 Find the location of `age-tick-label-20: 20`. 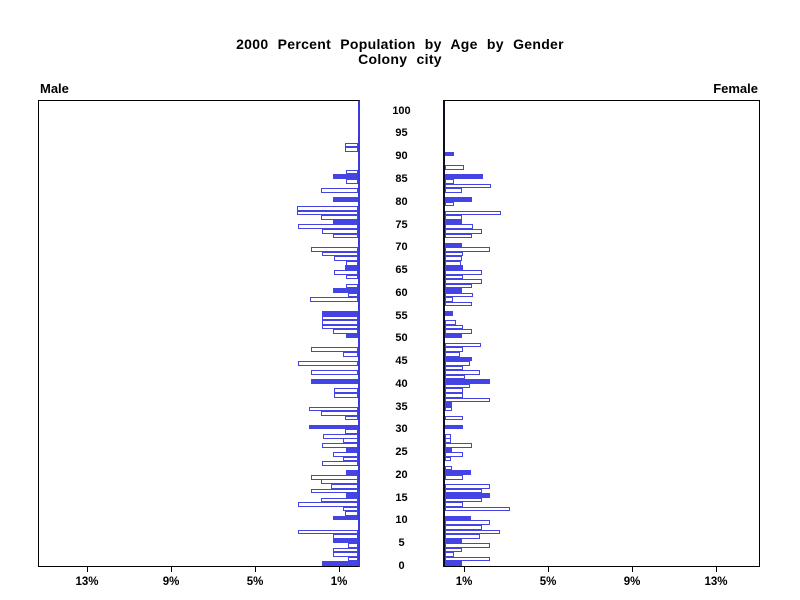

age-tick-label-20: 20 is located at coordinates (401, 474).